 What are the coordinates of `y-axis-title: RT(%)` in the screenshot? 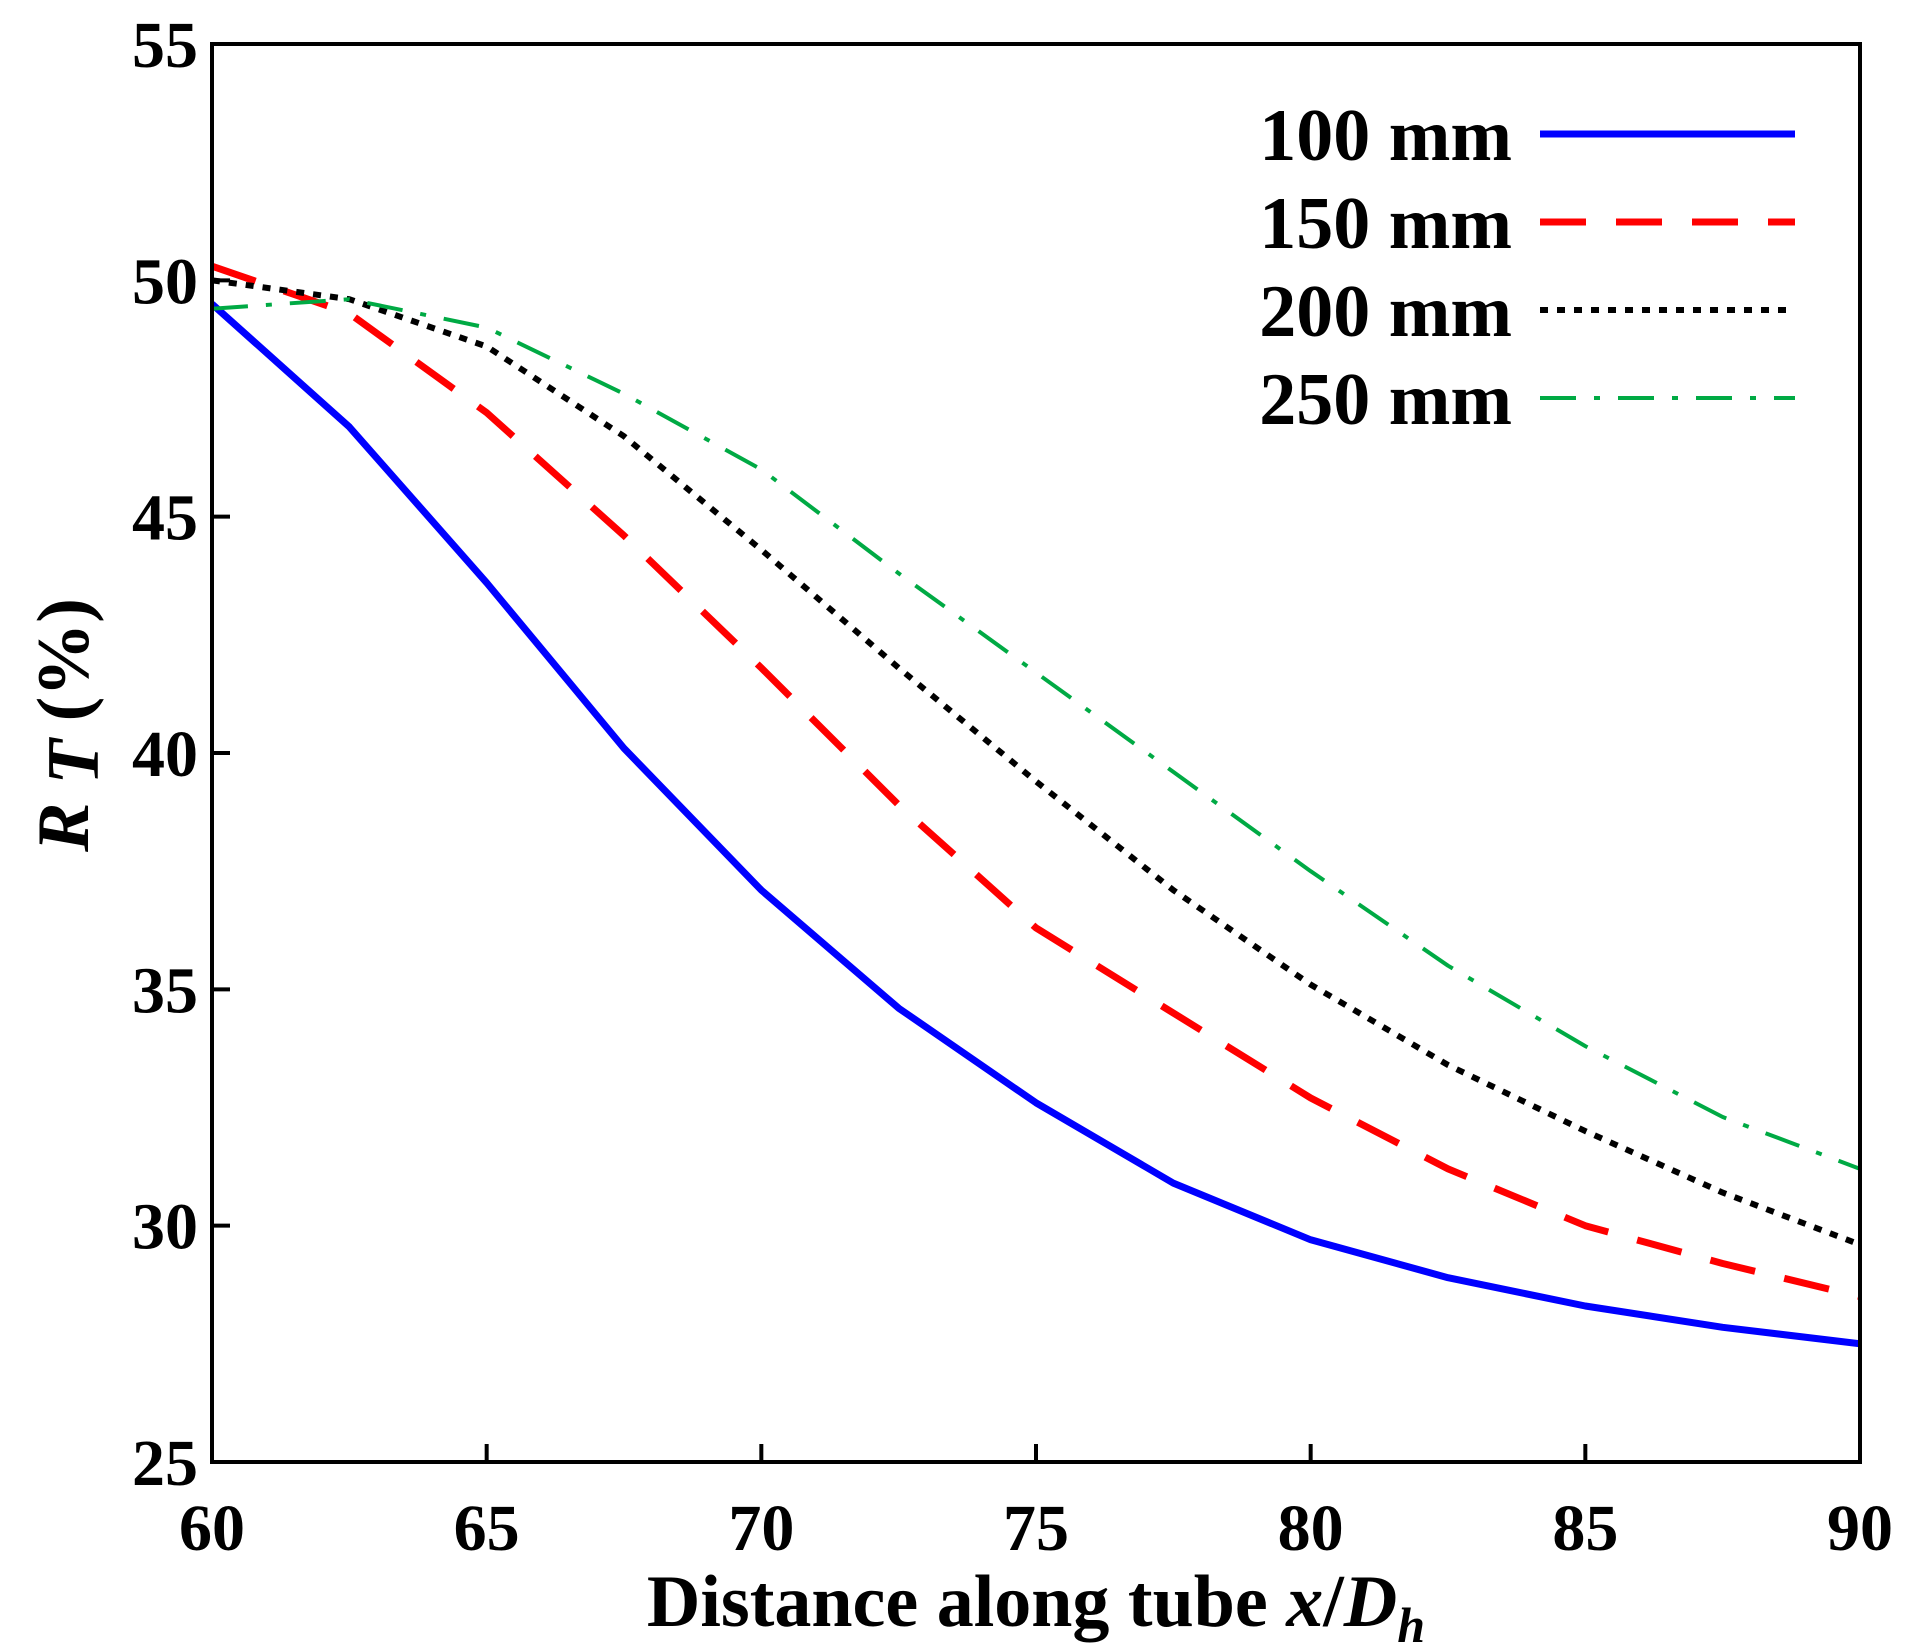 It's located at (69, 725).